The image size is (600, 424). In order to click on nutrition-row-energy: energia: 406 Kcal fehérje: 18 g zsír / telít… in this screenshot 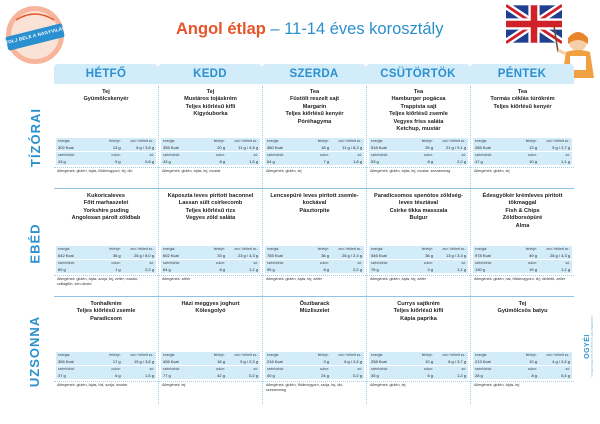, I will do `click(210, 358)`.